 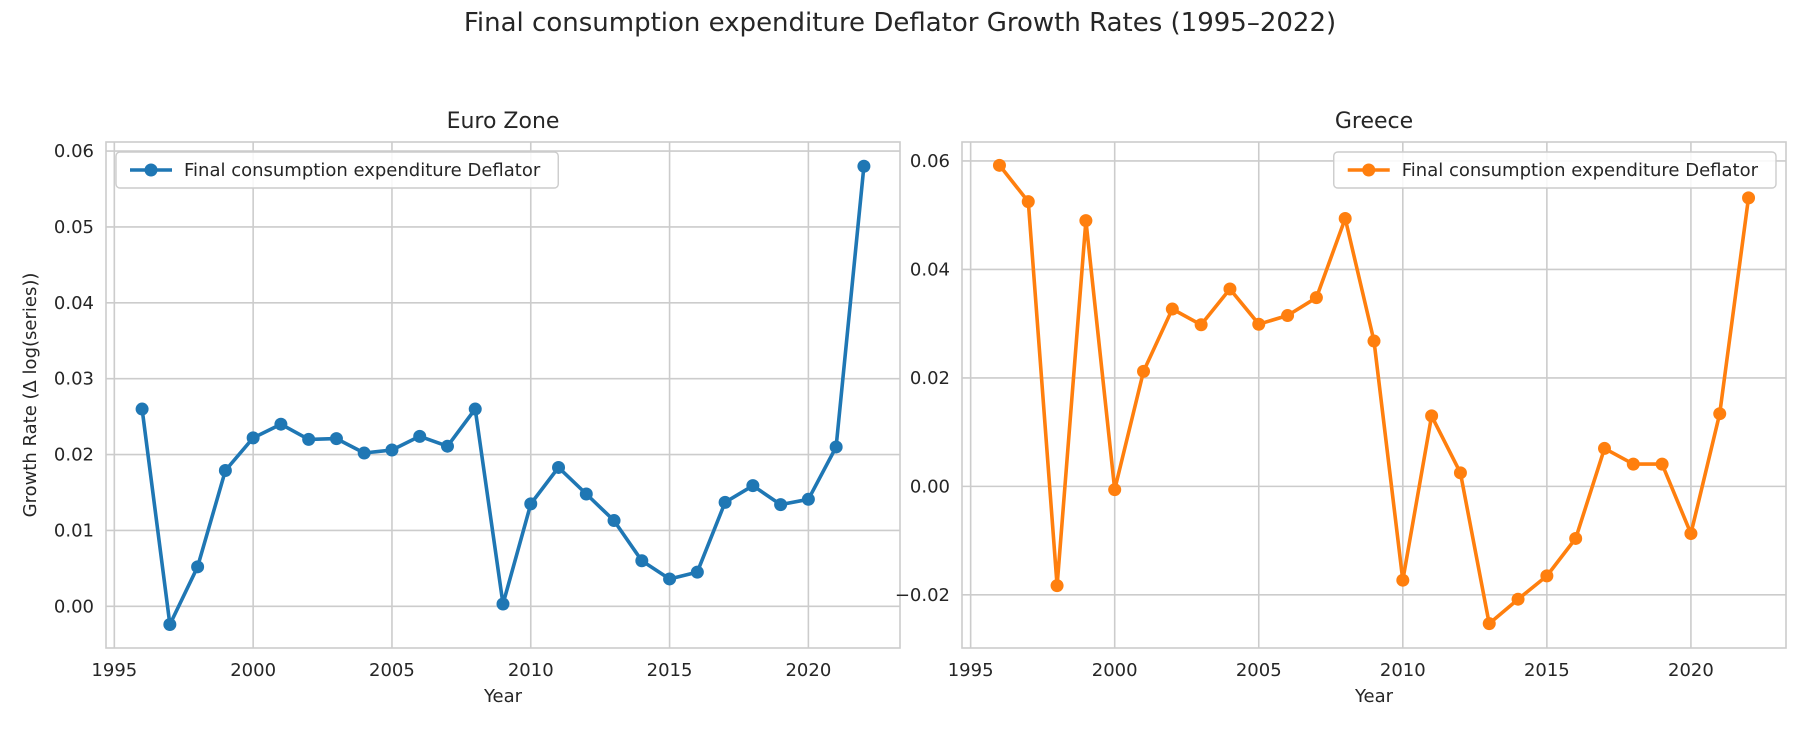 I want to click on y-tick-label: 0.03, so click(x=74, y=379).